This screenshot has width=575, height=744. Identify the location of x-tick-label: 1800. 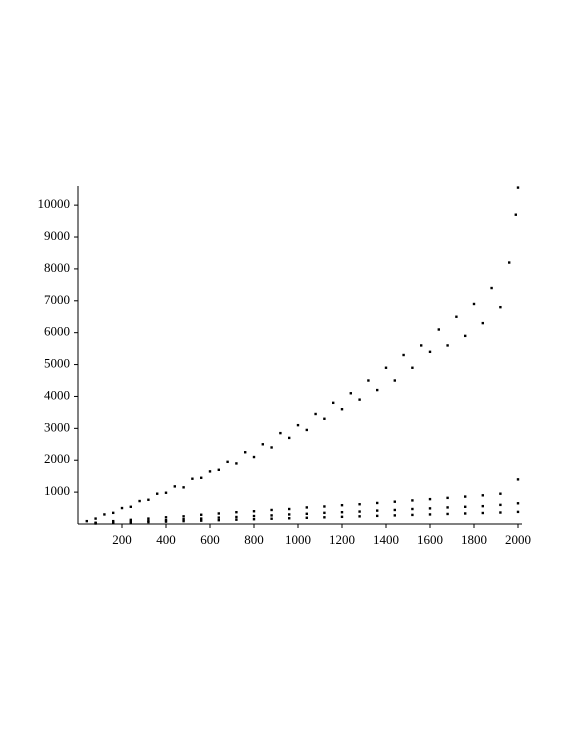
(474, 539).